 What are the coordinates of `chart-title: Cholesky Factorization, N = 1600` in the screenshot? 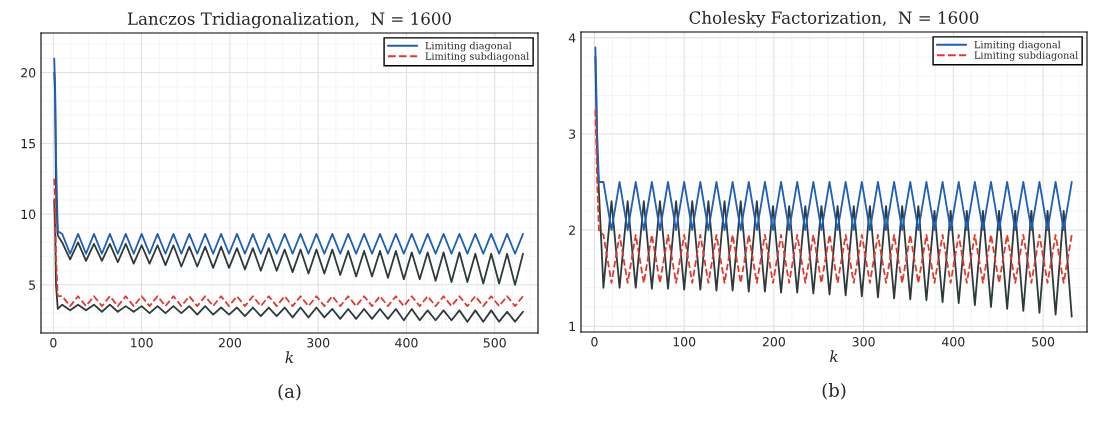 It's located at (834, 19).